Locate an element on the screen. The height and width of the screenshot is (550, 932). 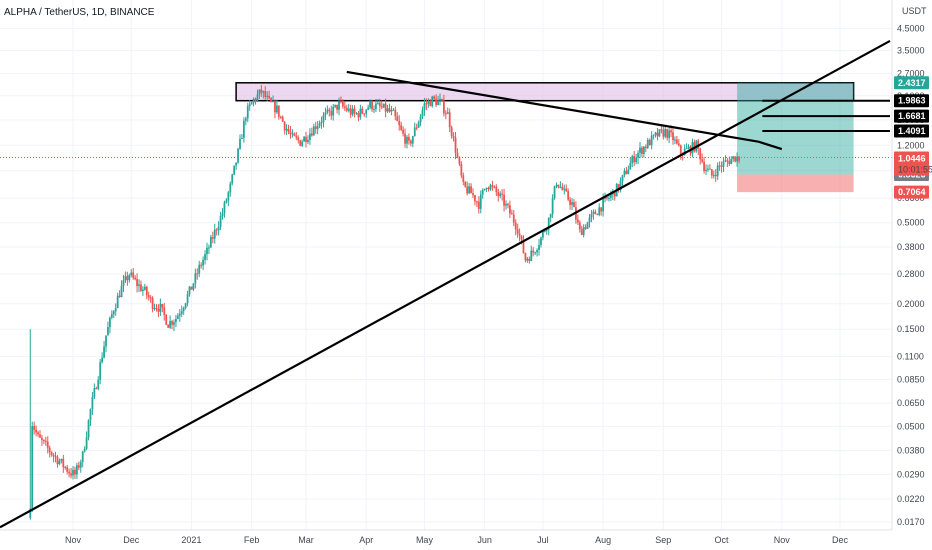
trendline-falling-to-target is located at coordinates (770, 145).